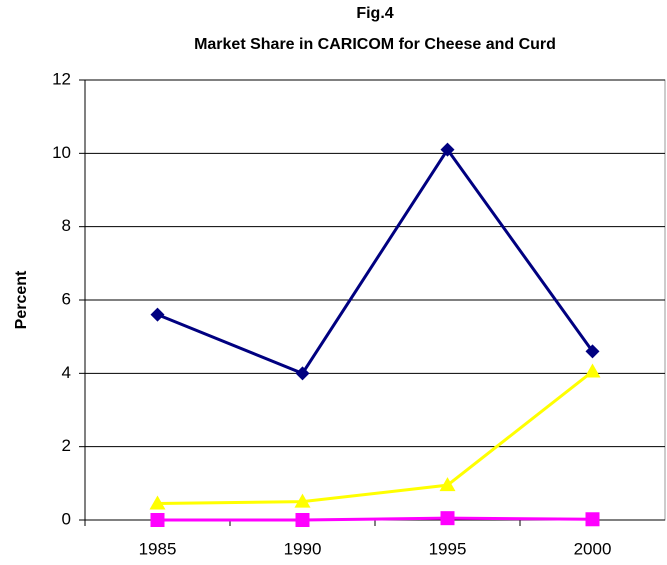 The height and width of the screenshot is (565, 667). Describe the element at coordinates (303, 548) in the screenshot. I see `x-tick-label: 1990` at that location.